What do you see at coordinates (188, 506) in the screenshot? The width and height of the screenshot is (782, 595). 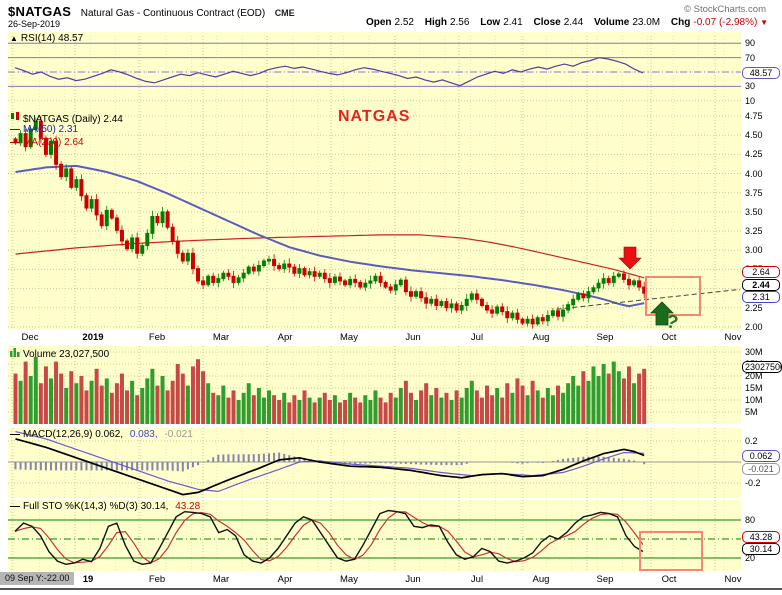 I see `sto-d-value: 43.28` at bounding box center [188, 506].